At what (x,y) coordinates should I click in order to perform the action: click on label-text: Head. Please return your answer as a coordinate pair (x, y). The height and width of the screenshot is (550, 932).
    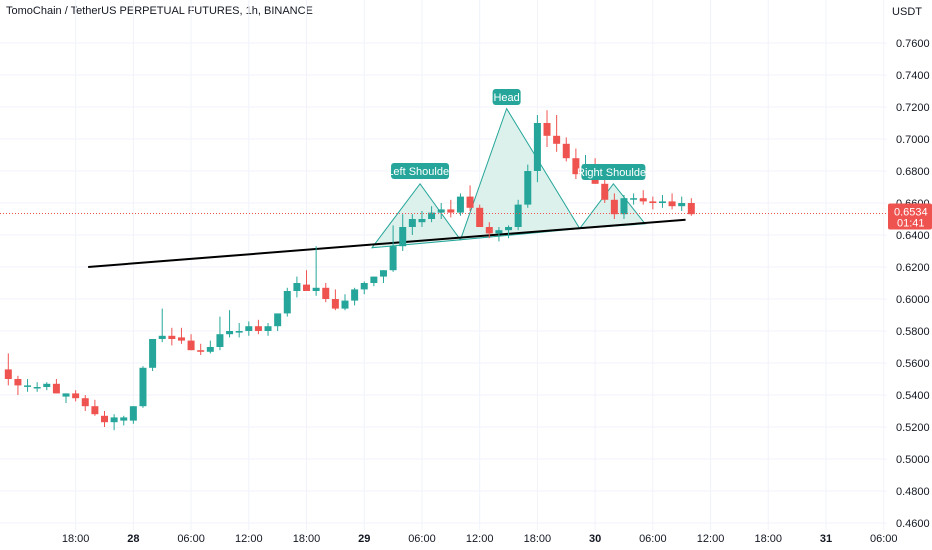
    Looking at the image, I should click on (506, 98).